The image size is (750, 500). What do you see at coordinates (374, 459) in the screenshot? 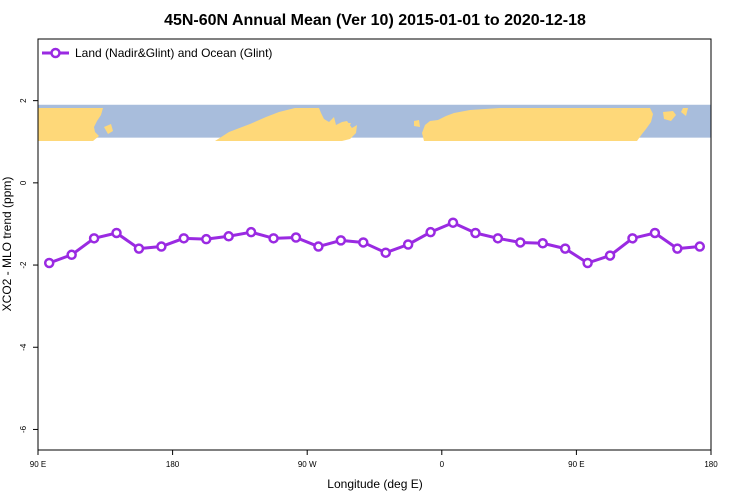
I see `x-axis: 90 E 180 90 W 0 90 E 180` at bounding box center [374, 459].